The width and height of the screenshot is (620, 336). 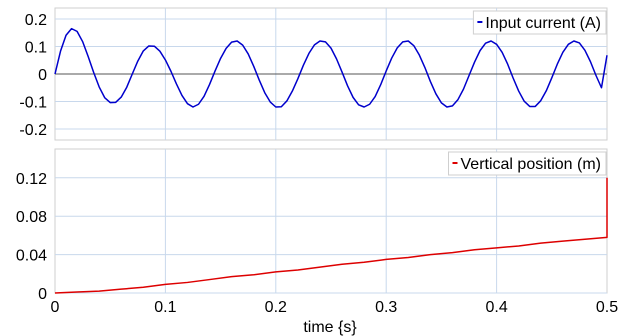 I want to click on x-tick-label: 0.5, so click(x=607, y=307).